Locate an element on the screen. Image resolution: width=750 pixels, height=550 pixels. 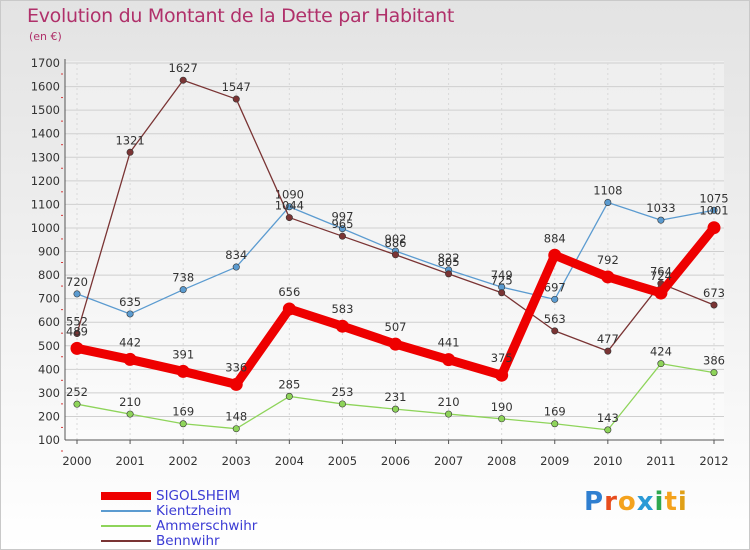
y-tick-label: 1300 is located at coordinates (45, 157).